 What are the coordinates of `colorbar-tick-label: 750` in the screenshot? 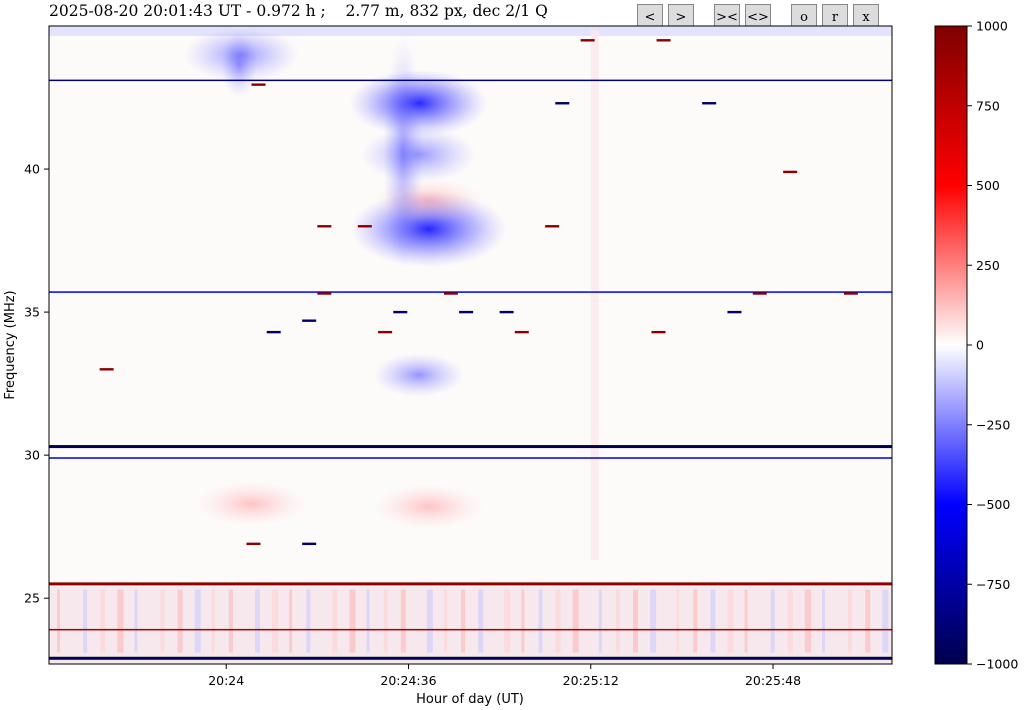 It's located at (988, 105).